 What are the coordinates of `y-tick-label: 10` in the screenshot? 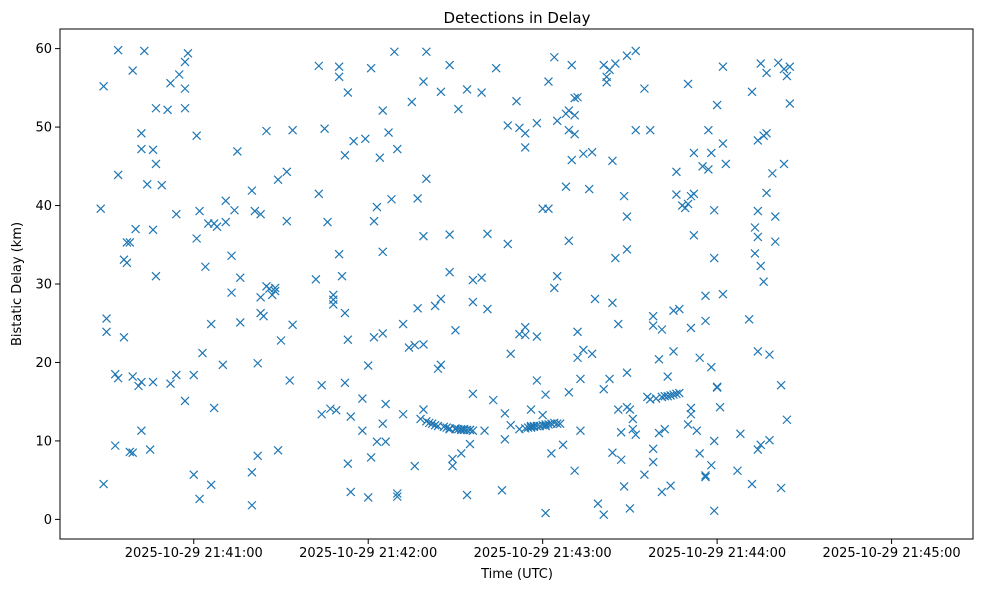 It's located at (43, 441).